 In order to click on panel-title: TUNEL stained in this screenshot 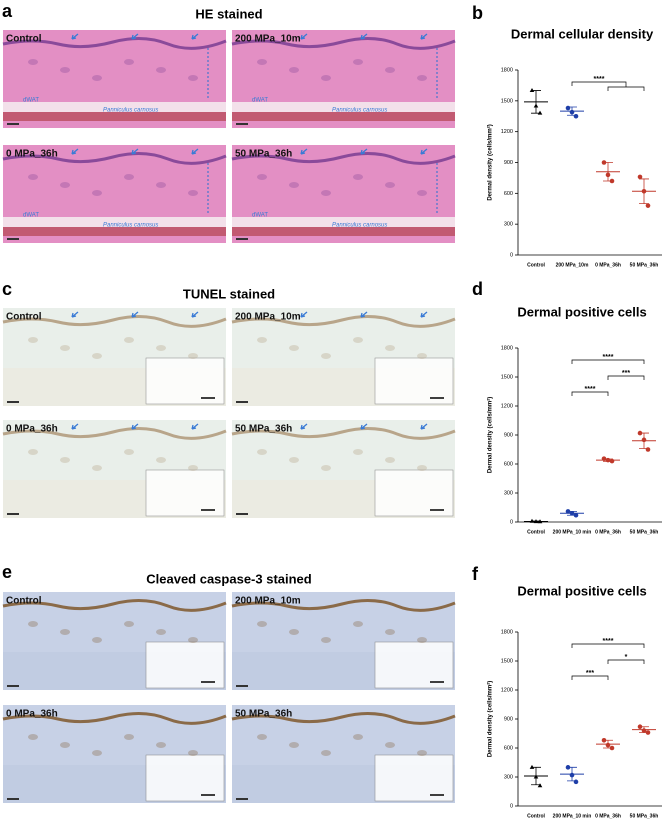, I will do `click(229, 293)`.